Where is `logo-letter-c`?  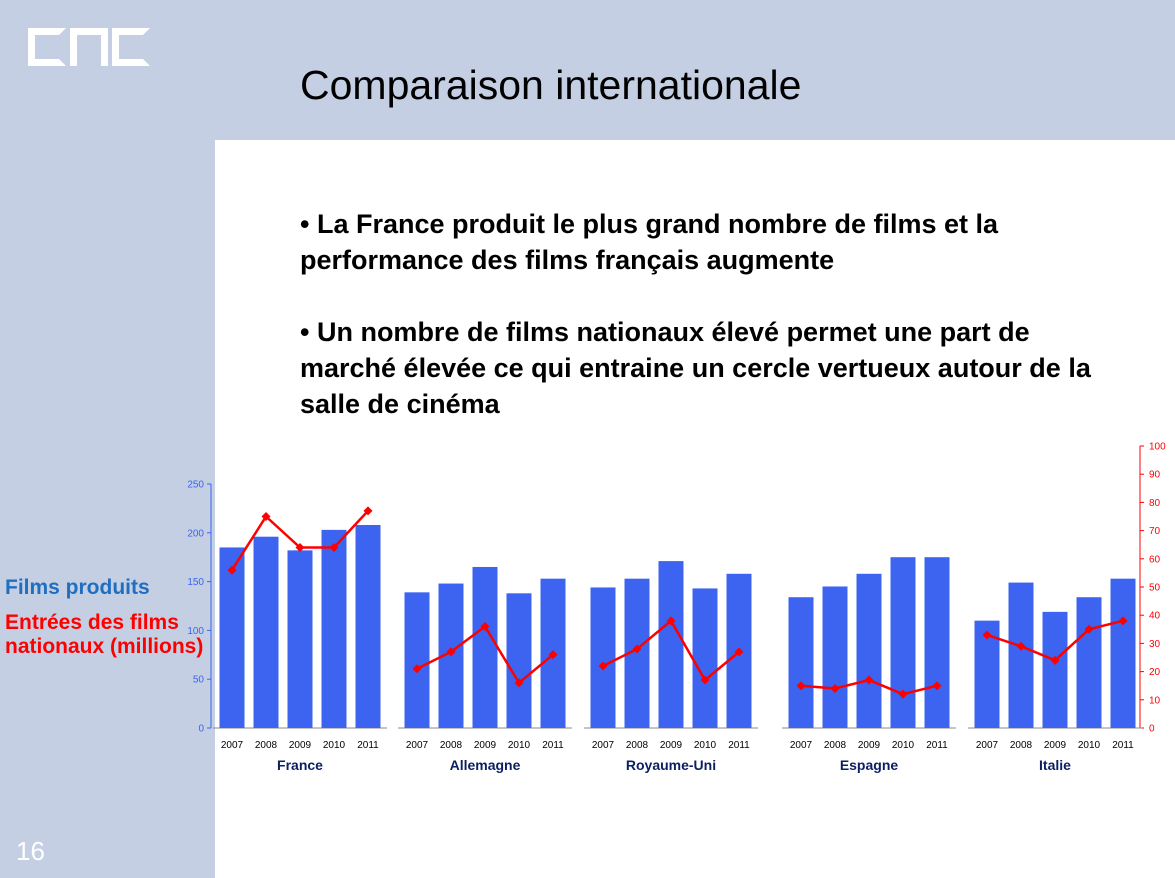 logo-letter-c is located at coordinates (47, 47).